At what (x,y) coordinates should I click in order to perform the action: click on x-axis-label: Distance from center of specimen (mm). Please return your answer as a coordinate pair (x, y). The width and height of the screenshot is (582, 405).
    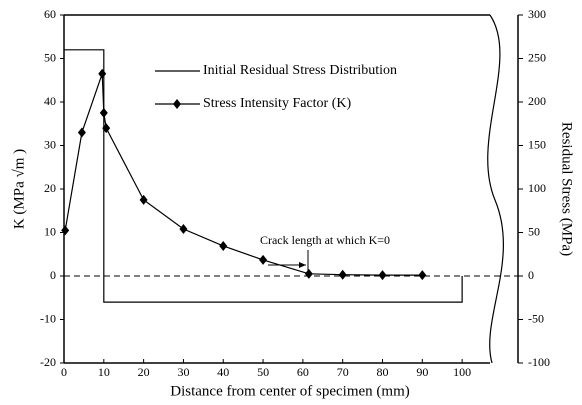
    Looking at the image, I should click on (290, 391).